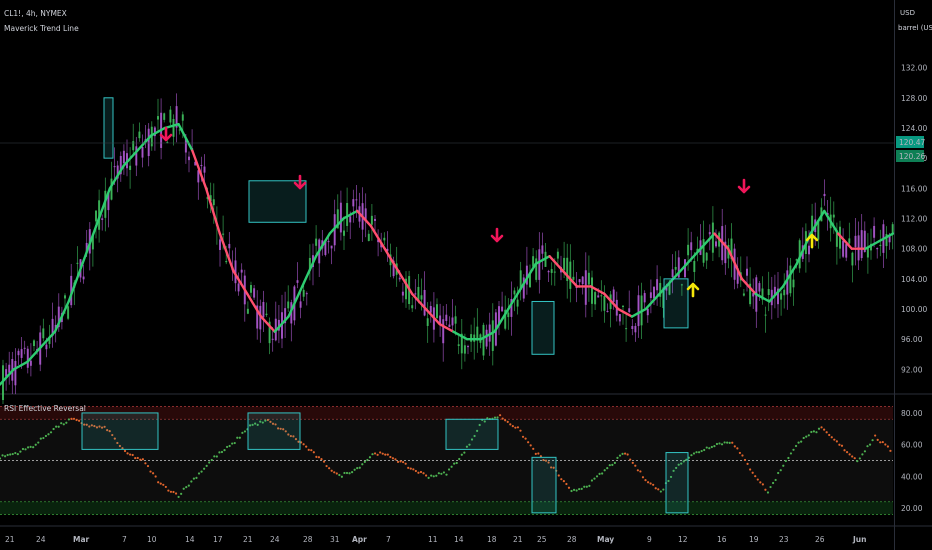 Image resolution: width=932 pixels, height=550 pixels. What do you see at coordinates (914, 128) in the screenshot?
I see `price-tick-label: 124.00` at bounding box center [914, 128].